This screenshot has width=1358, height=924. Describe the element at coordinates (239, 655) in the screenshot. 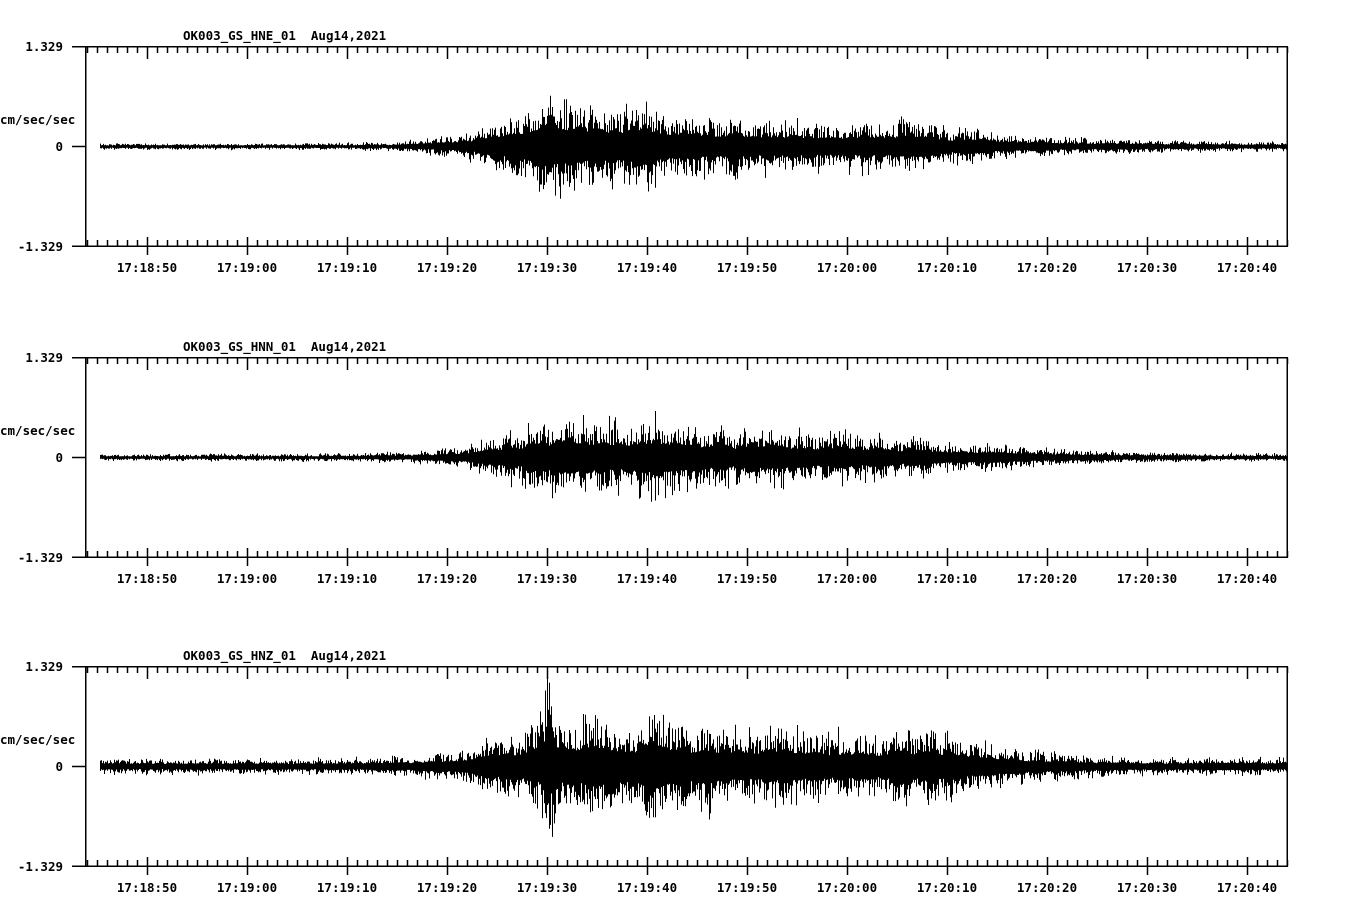

I see `channel-id-label: OK003_GS_HNZ_01` at that location.